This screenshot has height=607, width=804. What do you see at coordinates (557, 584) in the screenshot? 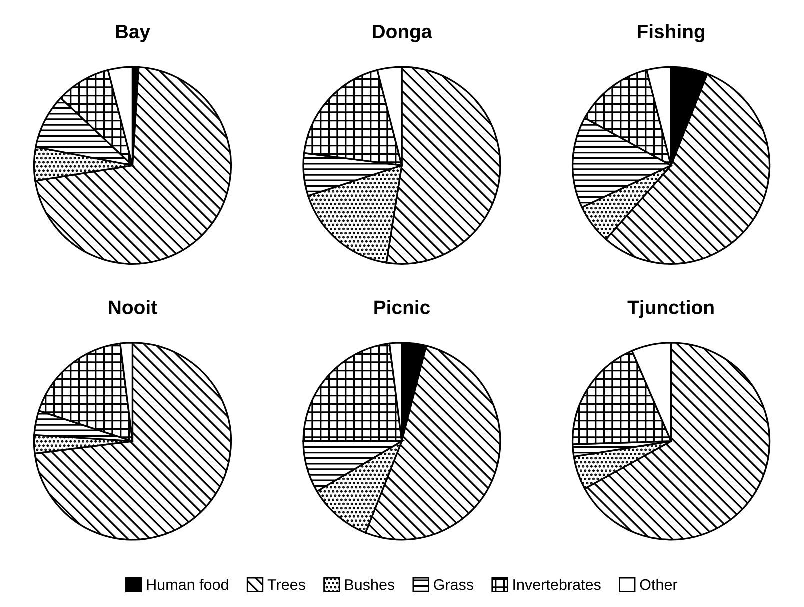
I see `legend-label: Invertebrates` at bounding box center [557, 584].